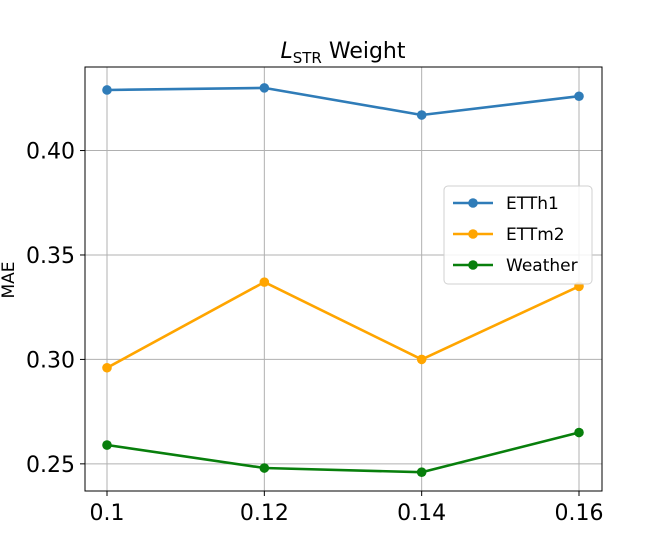 The height and width of the screenshot is (550, 670). I want to click on legend-marker-etth1, so click(473, 203).